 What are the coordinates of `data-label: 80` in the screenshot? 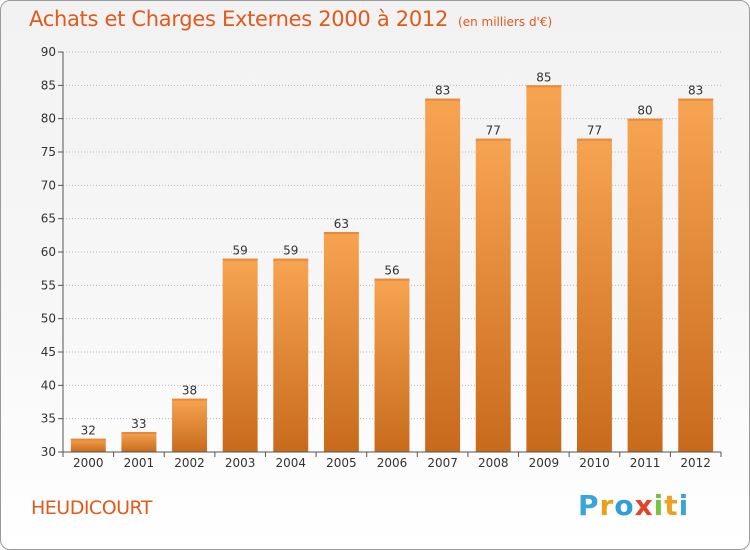 It's located at (644, 111).